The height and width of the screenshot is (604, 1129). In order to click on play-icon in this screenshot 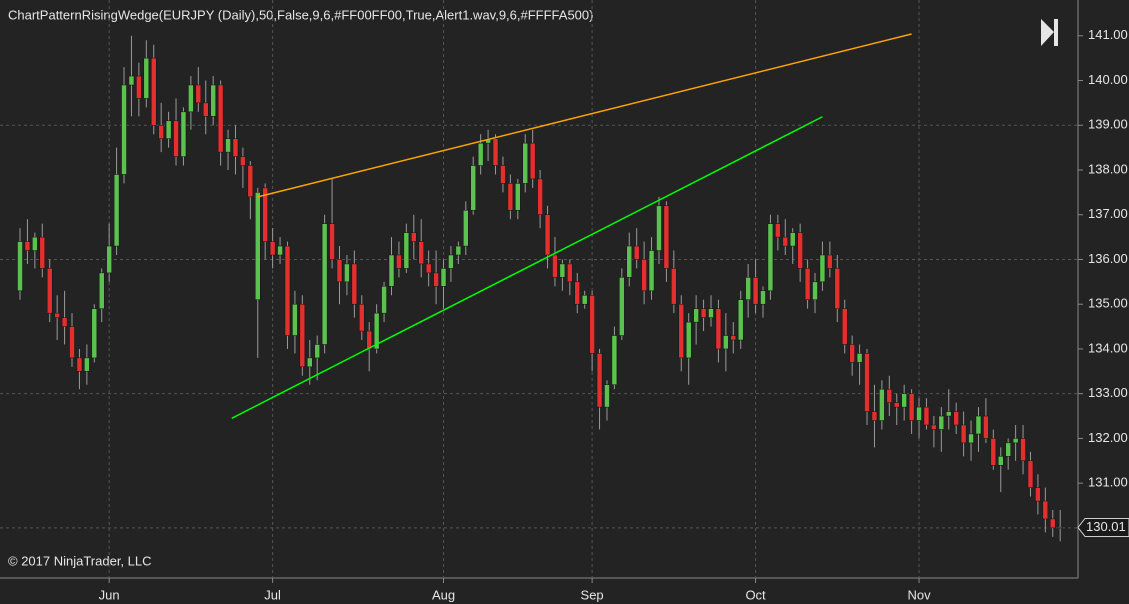, I will do `click(1049, 32)`.